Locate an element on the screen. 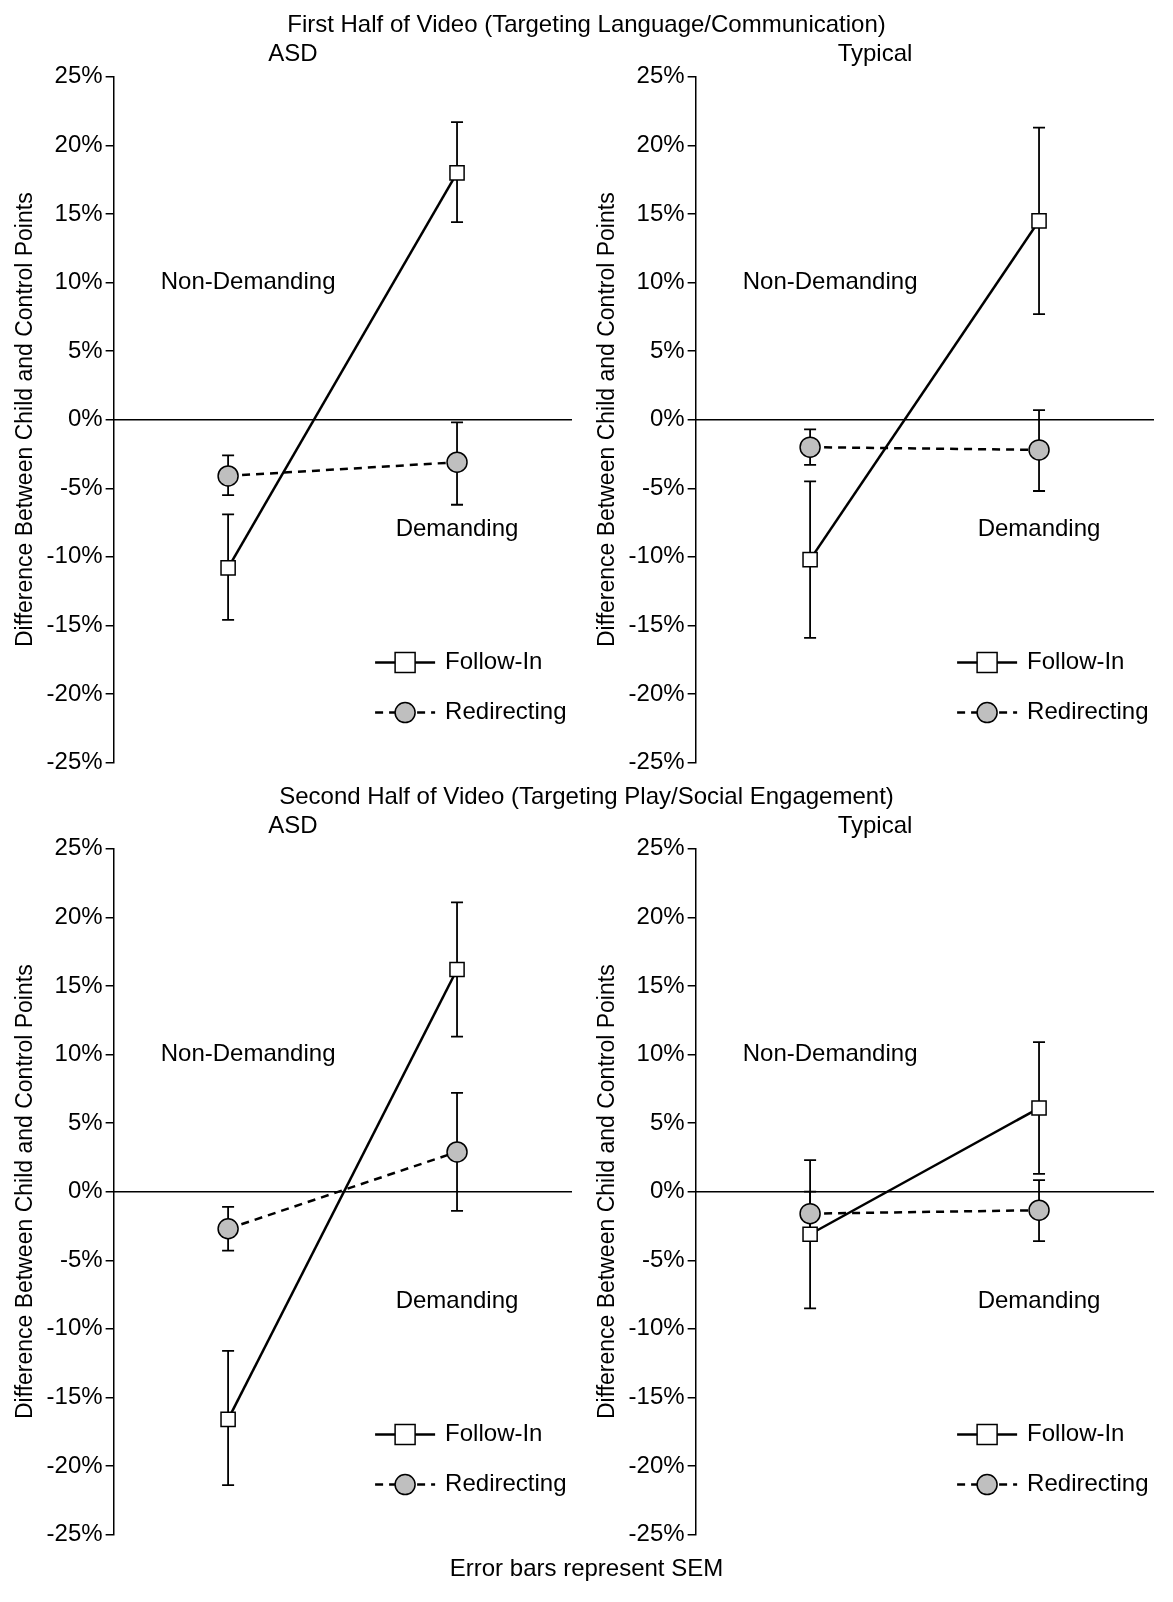  chart-subtitle: Second Half of Video (Targeting Play/Social Engagement) is located at coordinates (586, 796).